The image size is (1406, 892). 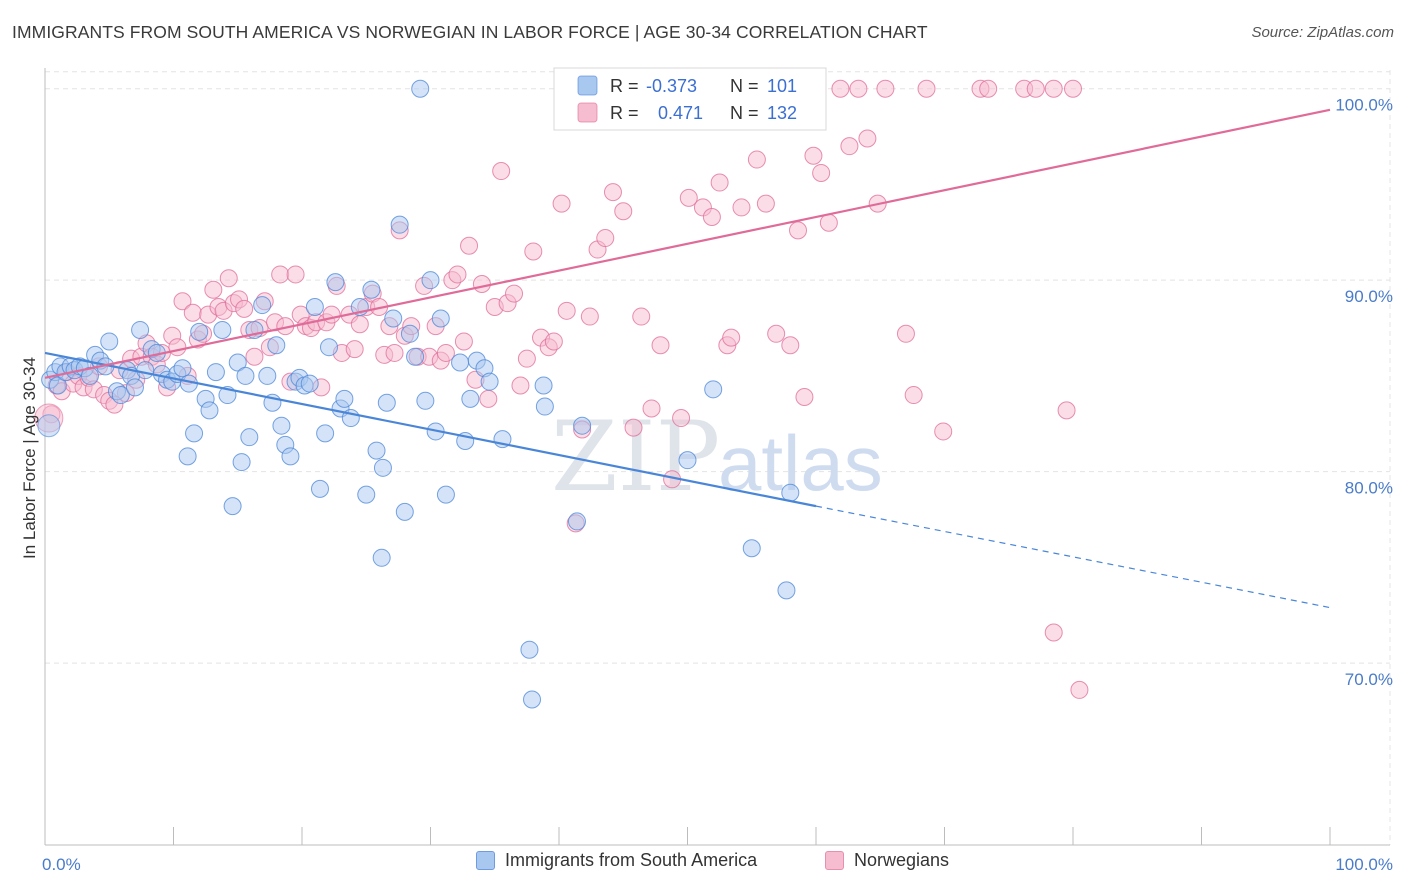 I want to click on x-tick-label-0: 0.0%, so click(x=61, y=864).